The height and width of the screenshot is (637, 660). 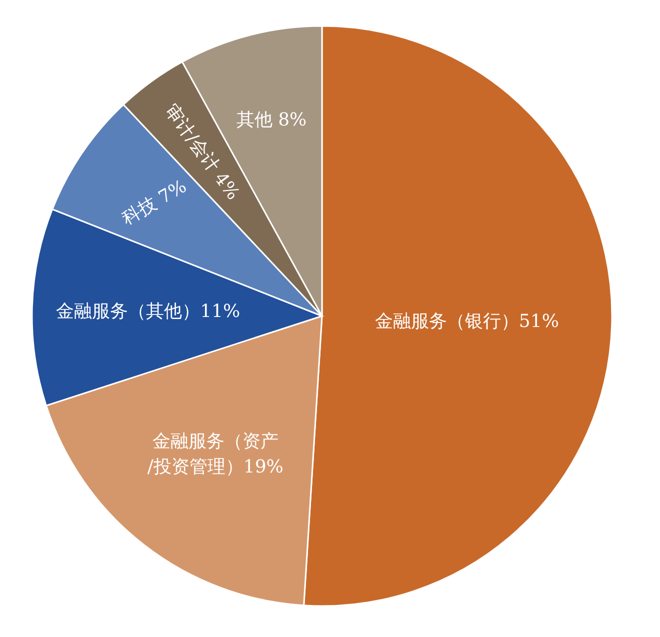 What do you see at coordinates (154, 203) in the screenshot?
I see `slice-label: 科技 7%` at bounding box center [154, 203].